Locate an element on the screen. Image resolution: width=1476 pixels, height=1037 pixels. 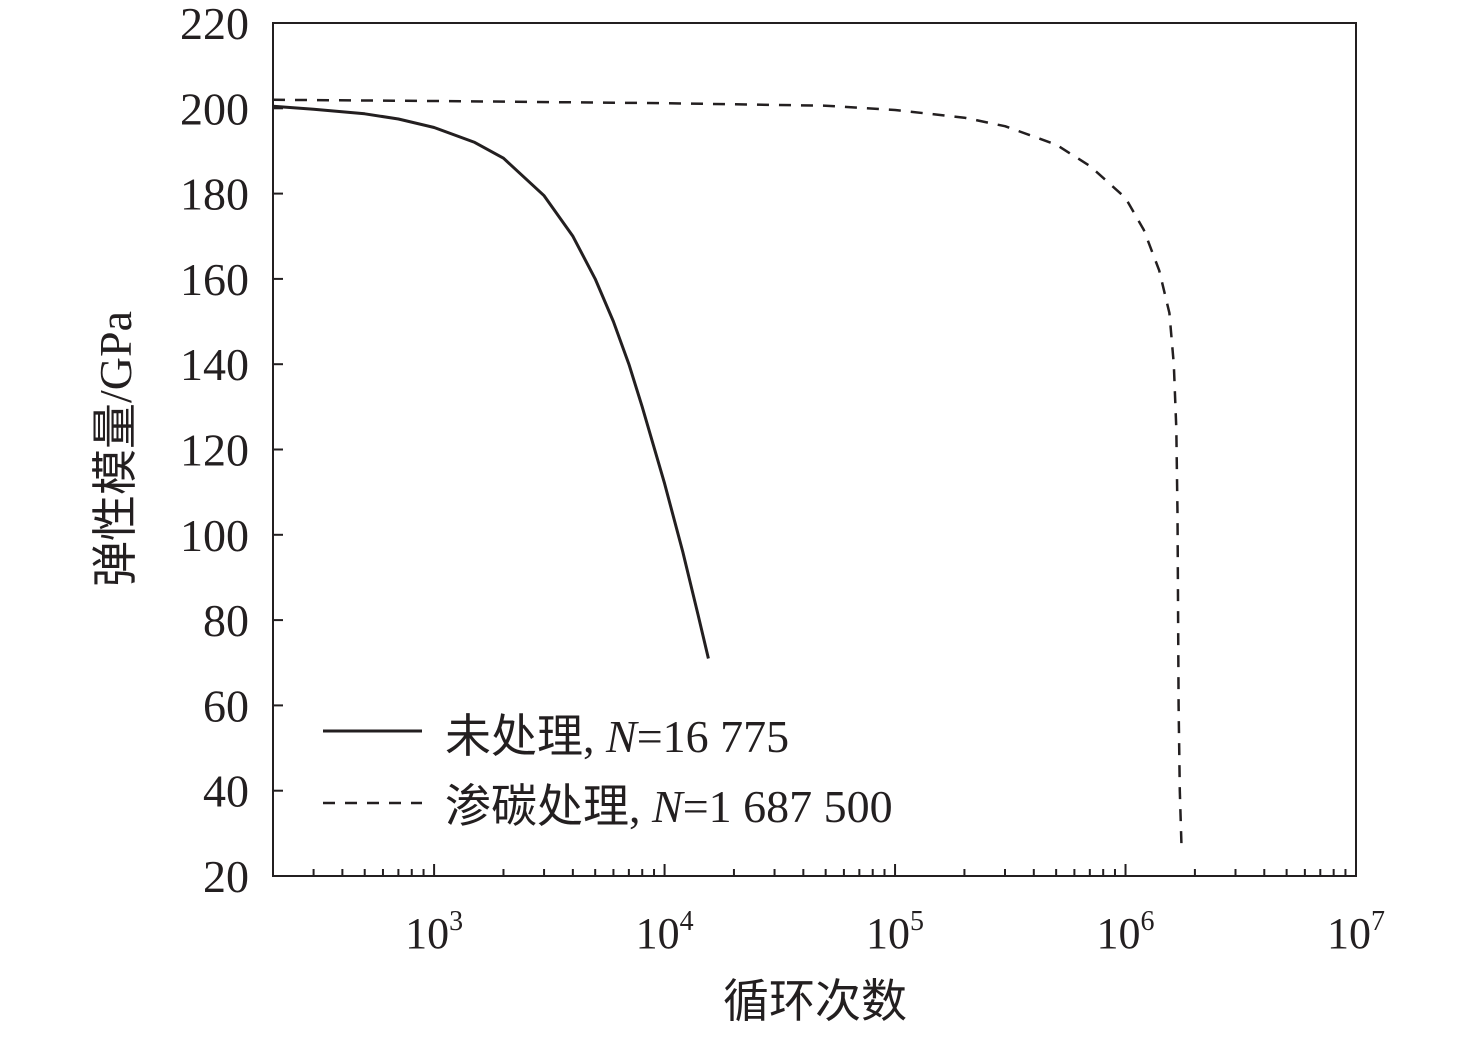
y-tick-label: 140 is located at coordinates (214, 364).